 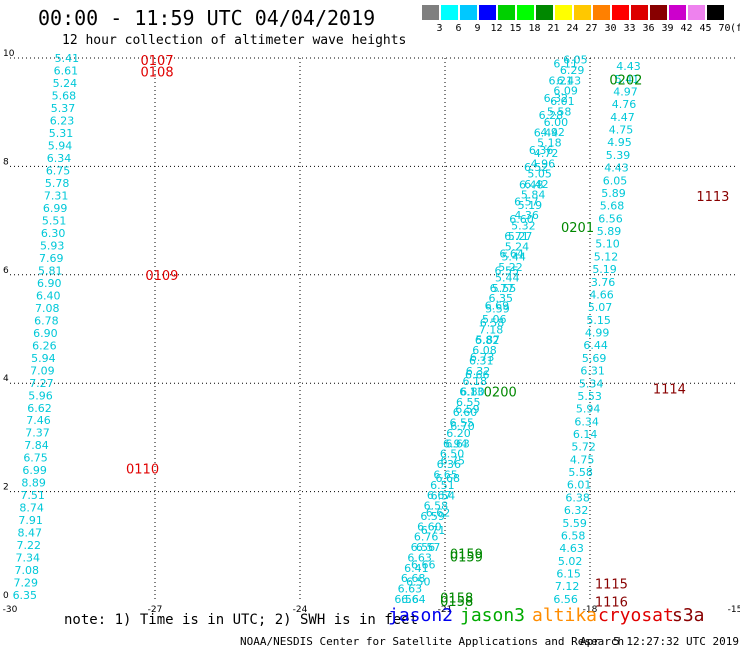 What do you see at coordinates (418, 582) in the screenshot?
I see `wave-height-value: 6.50` at bounding box center [418, 582].